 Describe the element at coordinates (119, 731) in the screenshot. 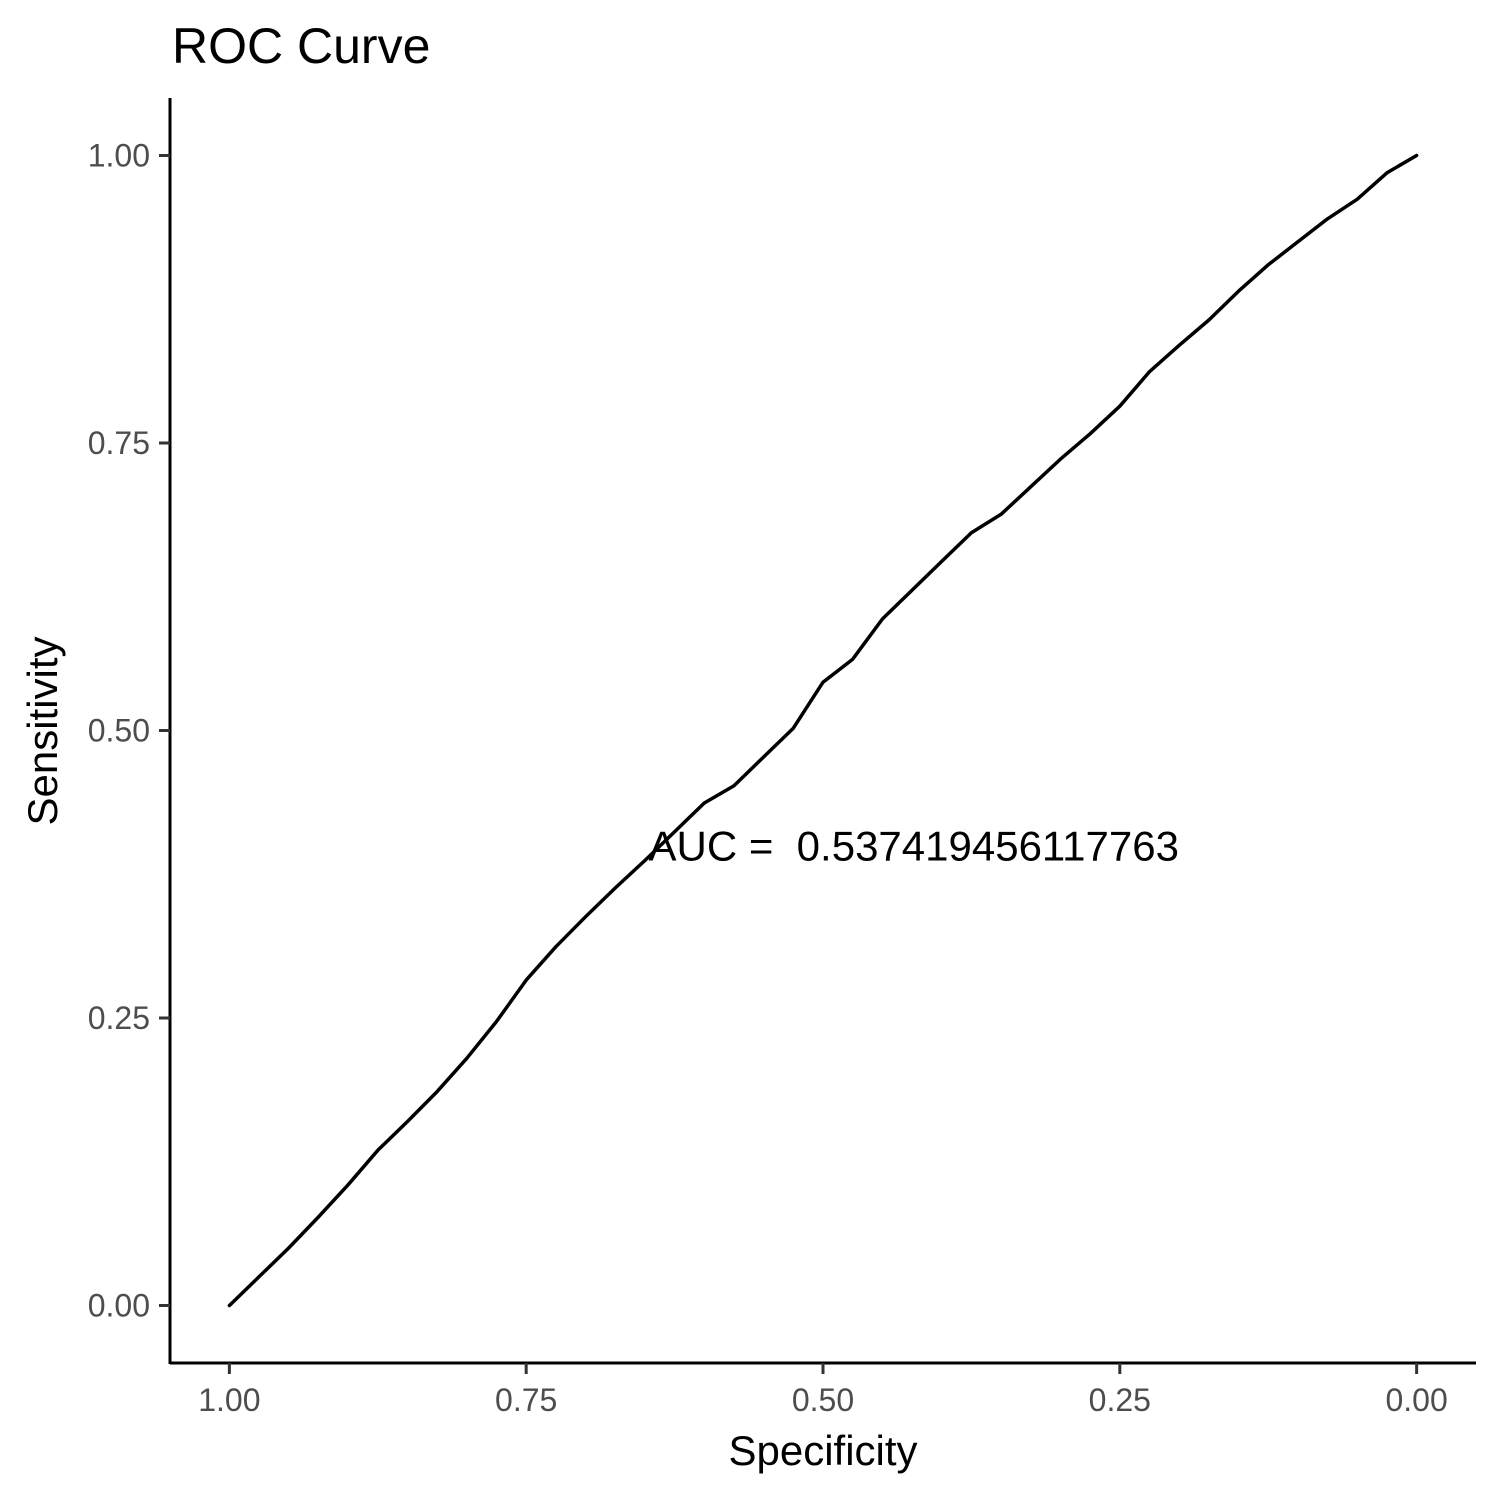

I see `y-tick-label: 0.50` at that location.